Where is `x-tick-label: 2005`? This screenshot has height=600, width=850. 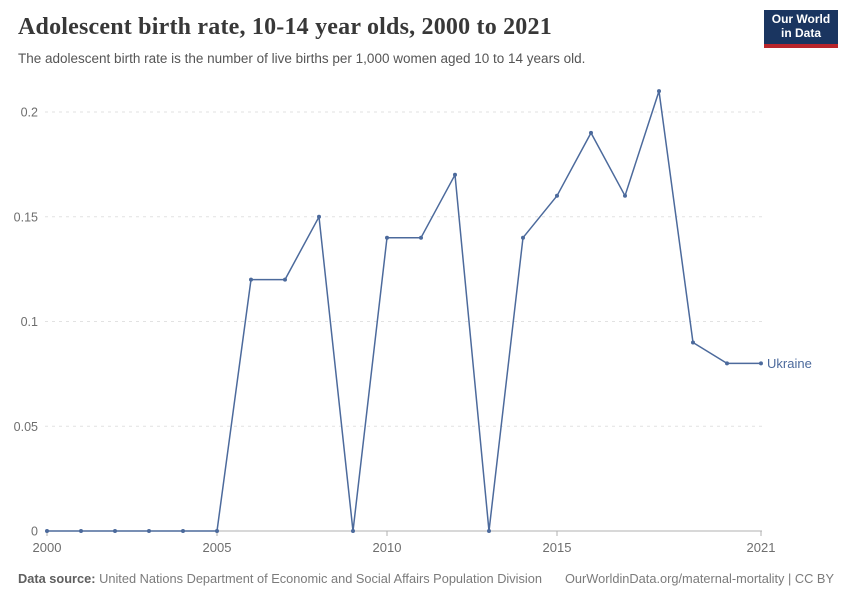 x-tick-label: 2005 is located at coordinates (217, 547).